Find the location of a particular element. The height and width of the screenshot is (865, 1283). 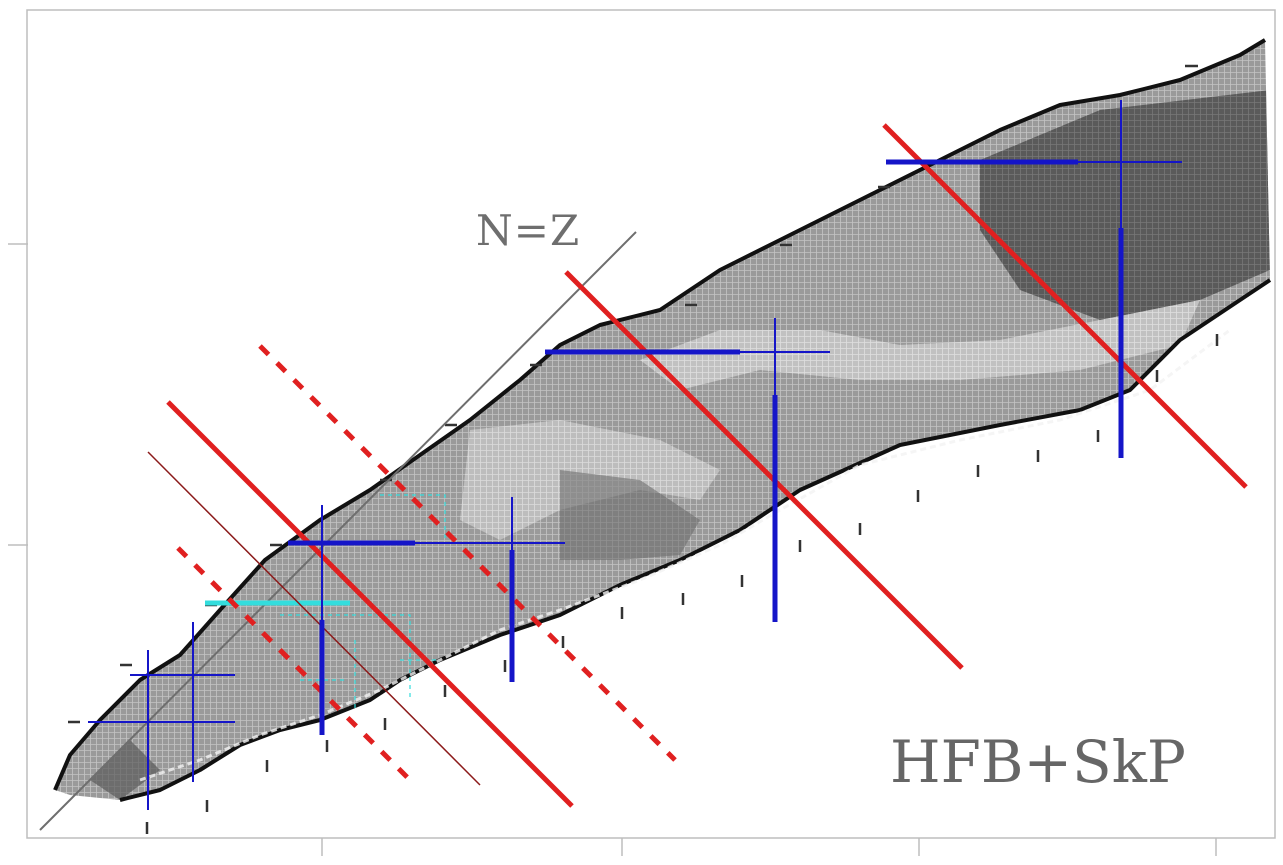

thin-diagonal-line is located at coordinates (314, 618).